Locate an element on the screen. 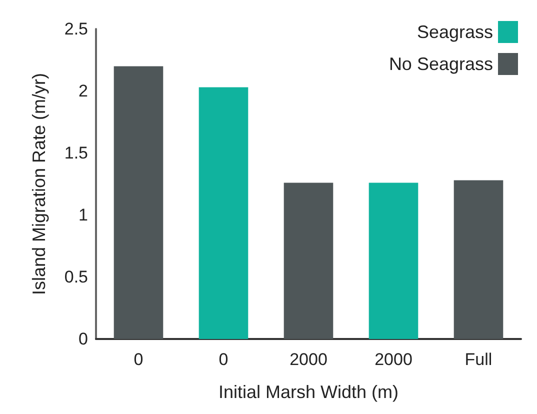 This screenshot has width=537, height=414. y-tick-label: 1 is located at coordinates (83, 215).